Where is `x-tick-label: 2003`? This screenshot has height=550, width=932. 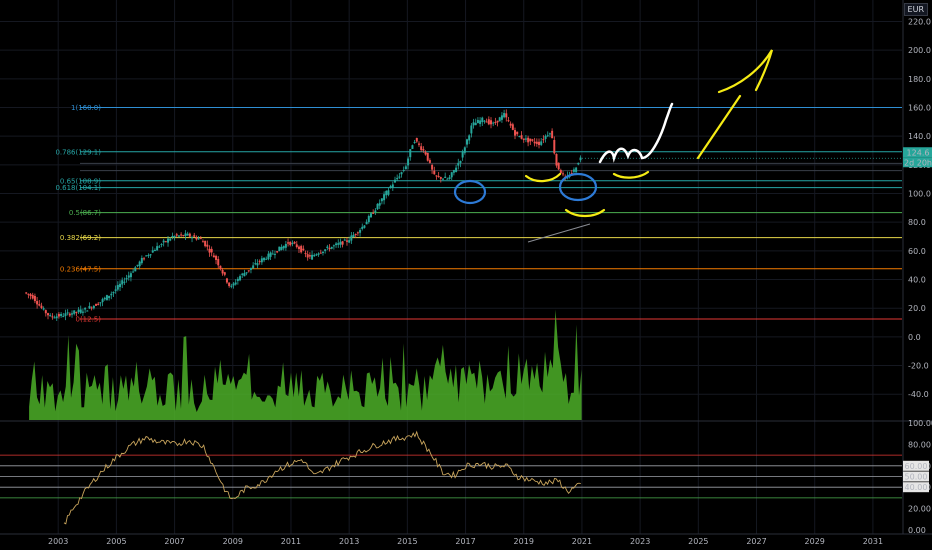 x-tick-label: 2003 is located at coordinates (58, 541).